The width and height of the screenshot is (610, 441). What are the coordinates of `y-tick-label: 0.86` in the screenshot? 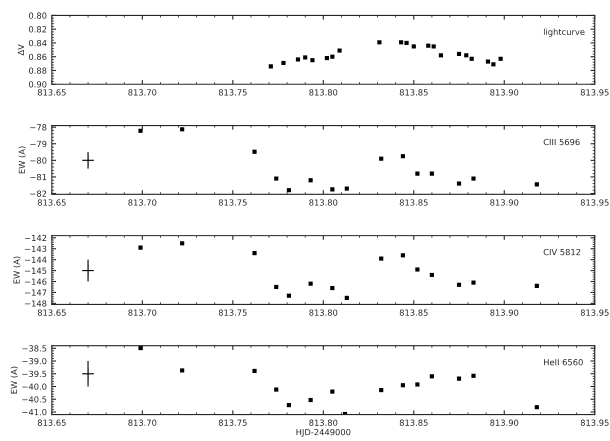 It's located at (37, 57).